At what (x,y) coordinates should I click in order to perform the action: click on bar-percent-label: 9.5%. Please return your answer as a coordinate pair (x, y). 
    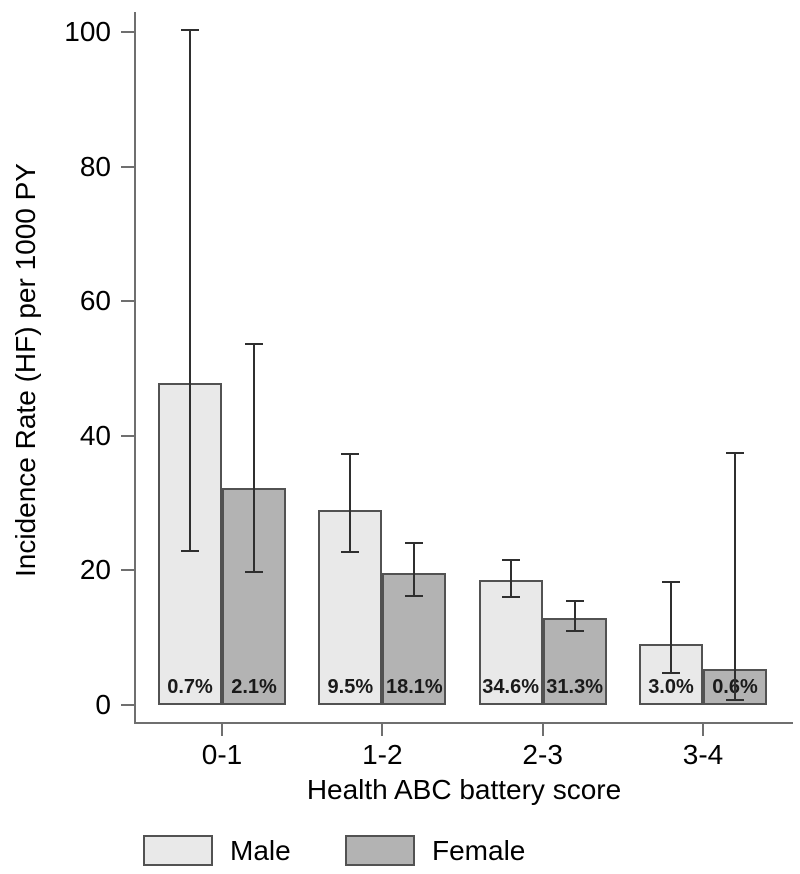
    Looking at the image, I should click on (350, 686).